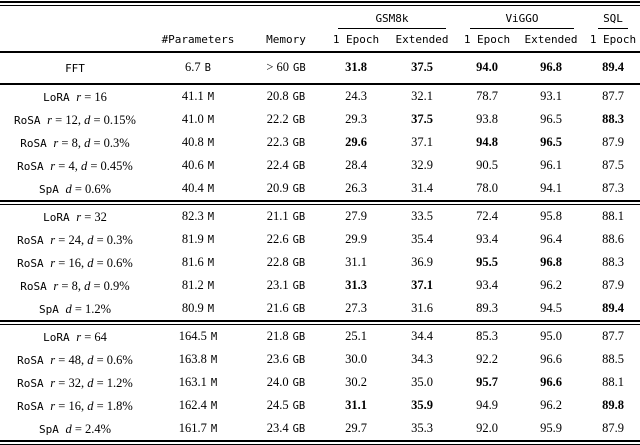 This screenshot has width=640, height=445. Describe the element at coordinates (487, 262) in the screenshot. I see `score-cell: 95.5` at that location.